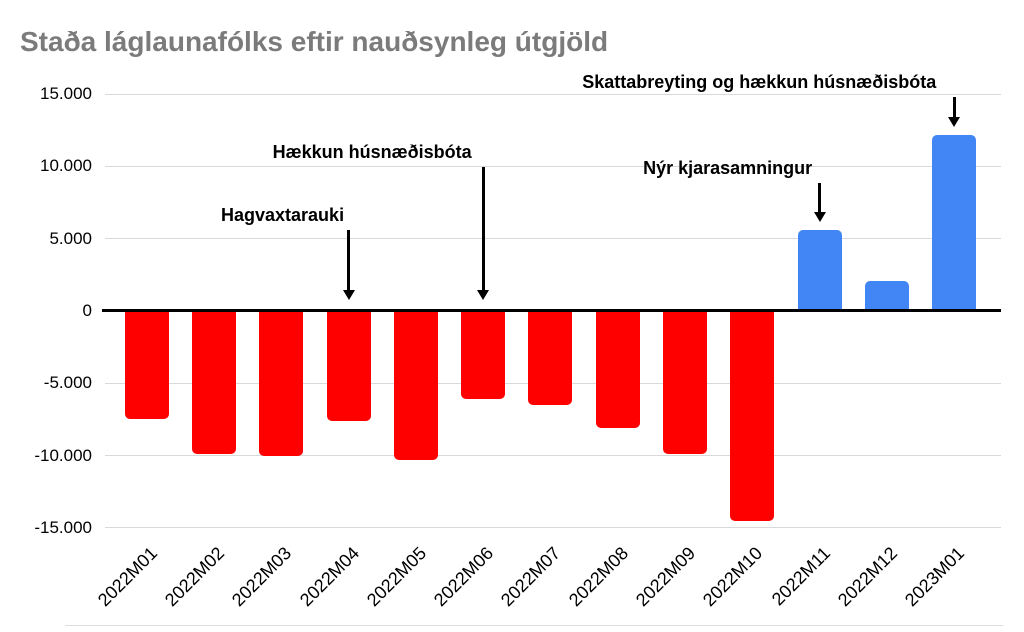  Describe the element at coordinates (752, 416) in the screenshot. I see `bar-2022M10` at that location.